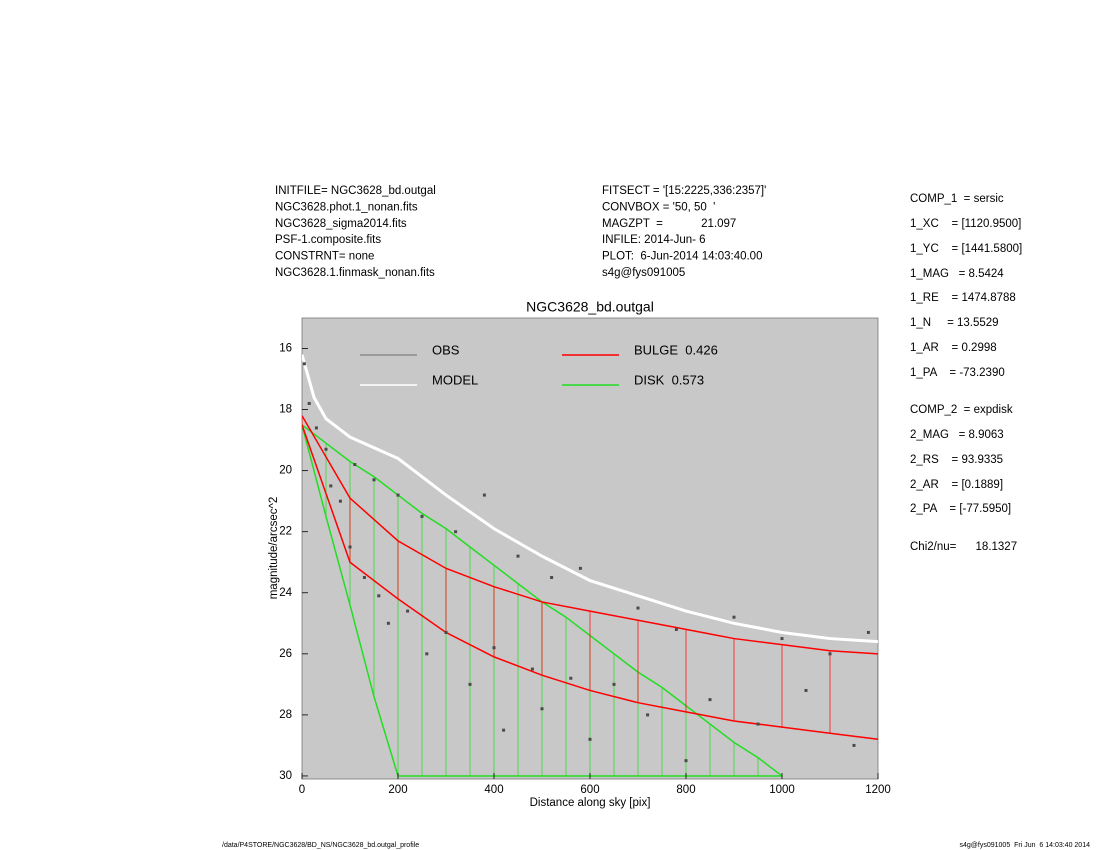 This screenshot has width=1100, height=850. Describe the element at coordinates (957, 199) in the screenshot. I see `parameter-line: COMP_1 = sersic` at that location.